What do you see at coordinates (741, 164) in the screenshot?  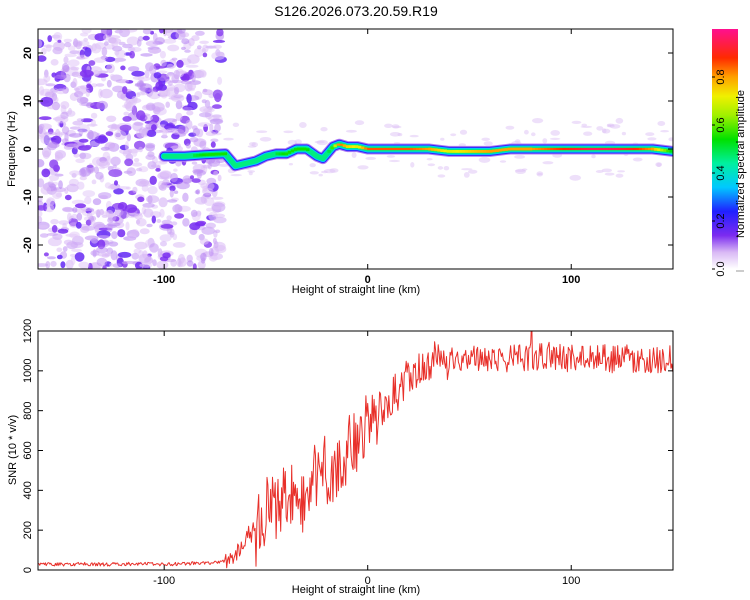 I see `colorbar-label: Normalized spectral amplitude` at bounding box center [741, 164].